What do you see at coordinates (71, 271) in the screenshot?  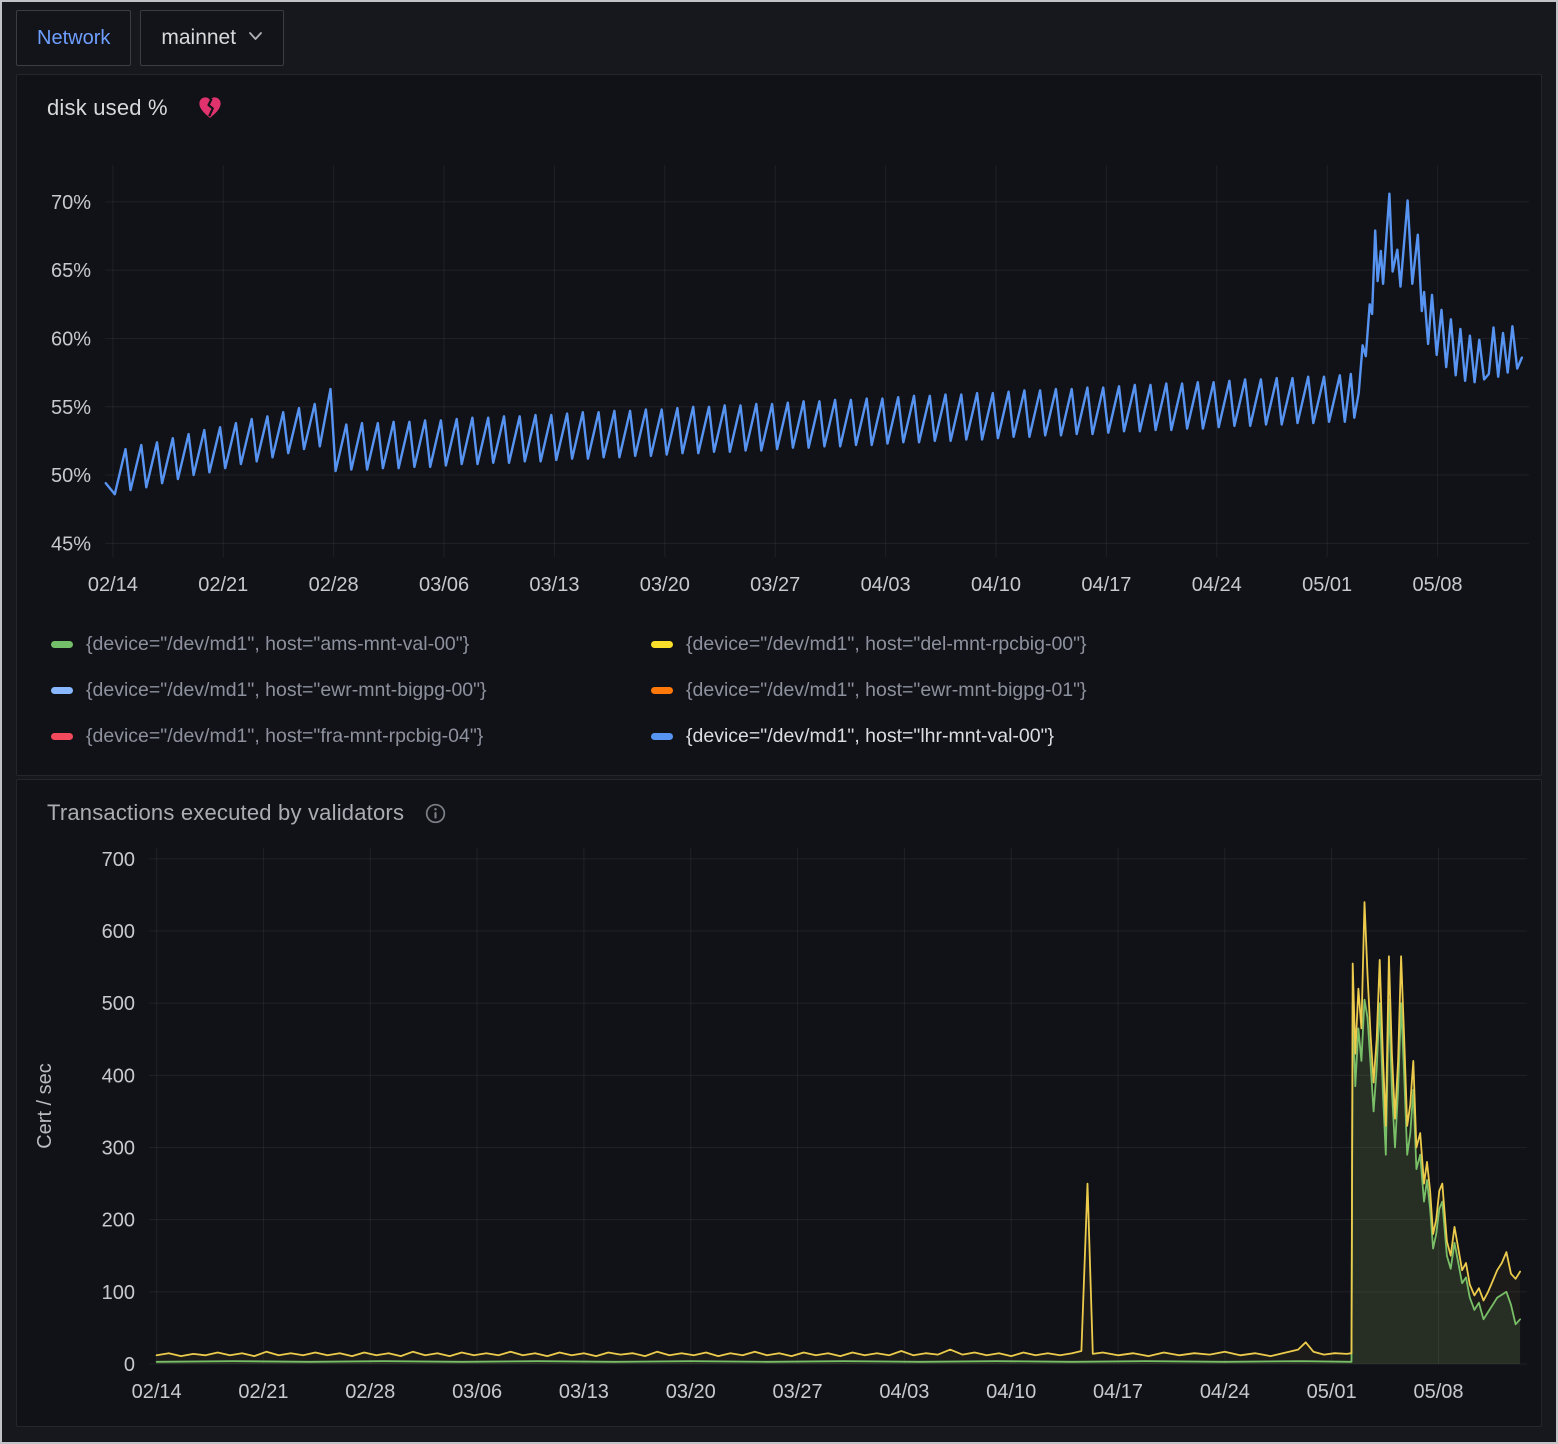 I see `svg-text: 65%` at bounding box center [71, 271].